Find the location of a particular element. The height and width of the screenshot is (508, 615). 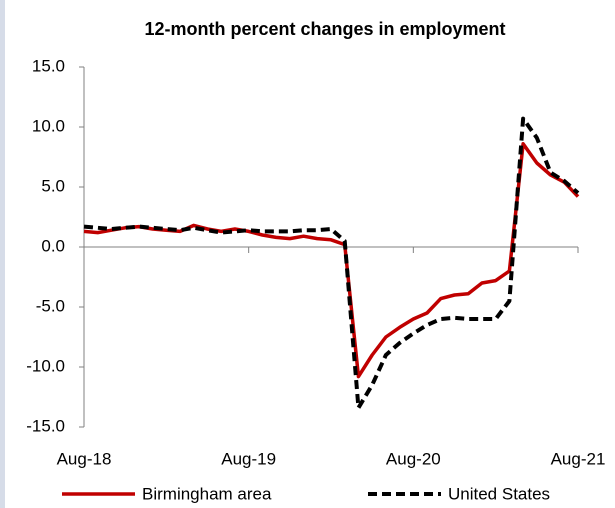

y-tick-label: 5.0 is located at coordinates (53, 185).